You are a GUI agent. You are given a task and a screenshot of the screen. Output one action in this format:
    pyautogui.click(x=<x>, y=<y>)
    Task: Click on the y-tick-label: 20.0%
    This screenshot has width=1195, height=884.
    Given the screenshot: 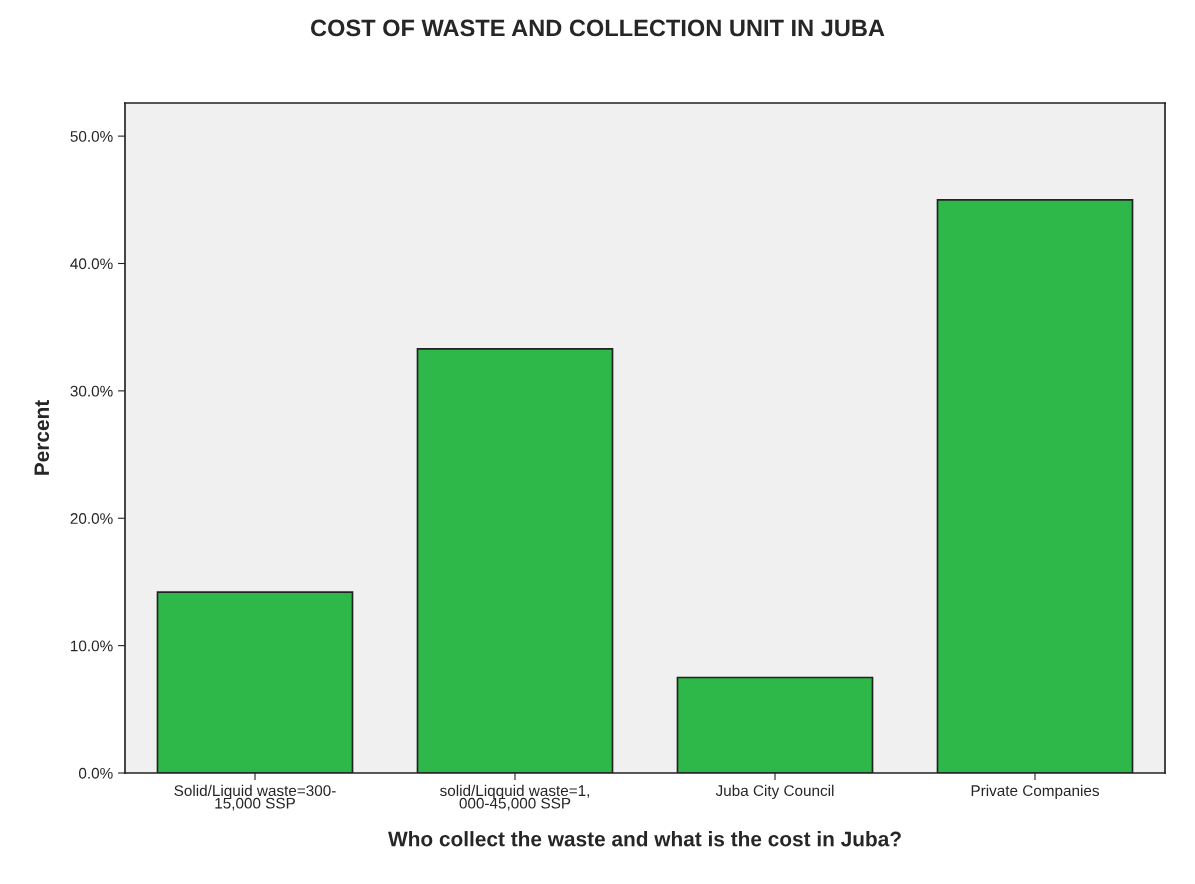 What is the action you would take?
    pyautogui.click(x=91, y=518)
    